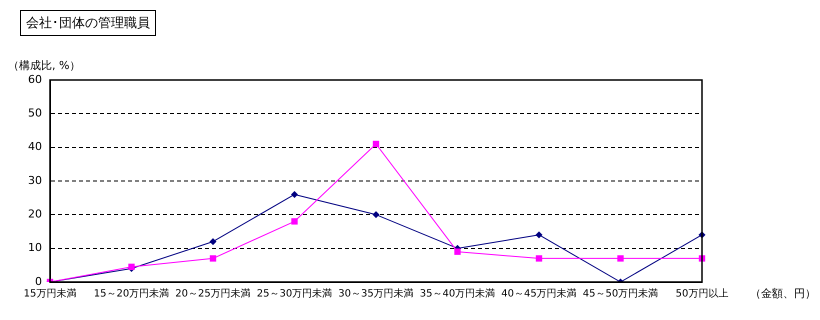  I want to click on x-tick-label: 15～20万円未満, so click(132, 294).